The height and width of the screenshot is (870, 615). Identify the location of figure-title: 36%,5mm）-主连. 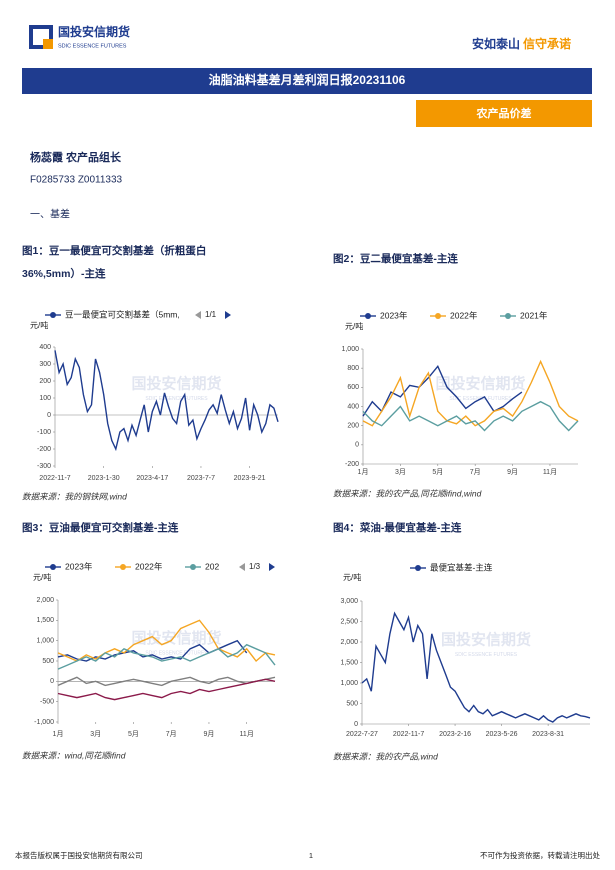
(64, 273).